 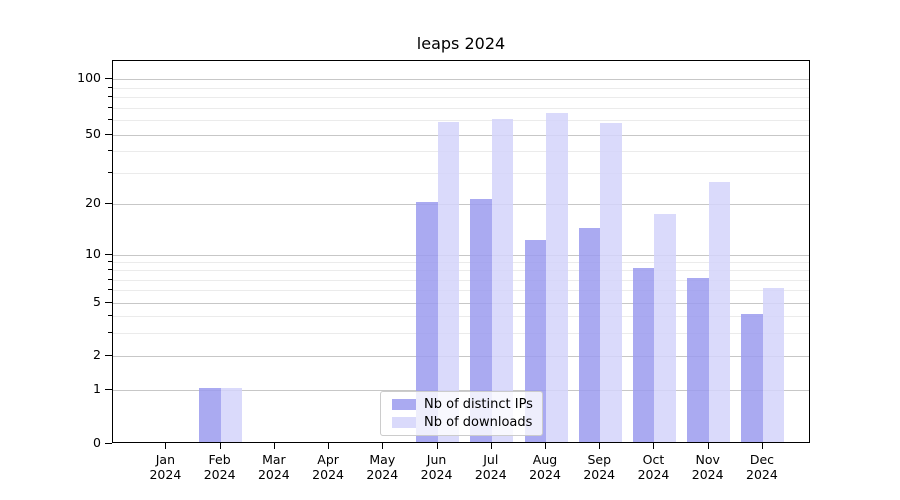 What do you see at coordinates (545, 446) in the screenshot?
I see `x-tick-mark-aug` at bounding box center [545, 446].